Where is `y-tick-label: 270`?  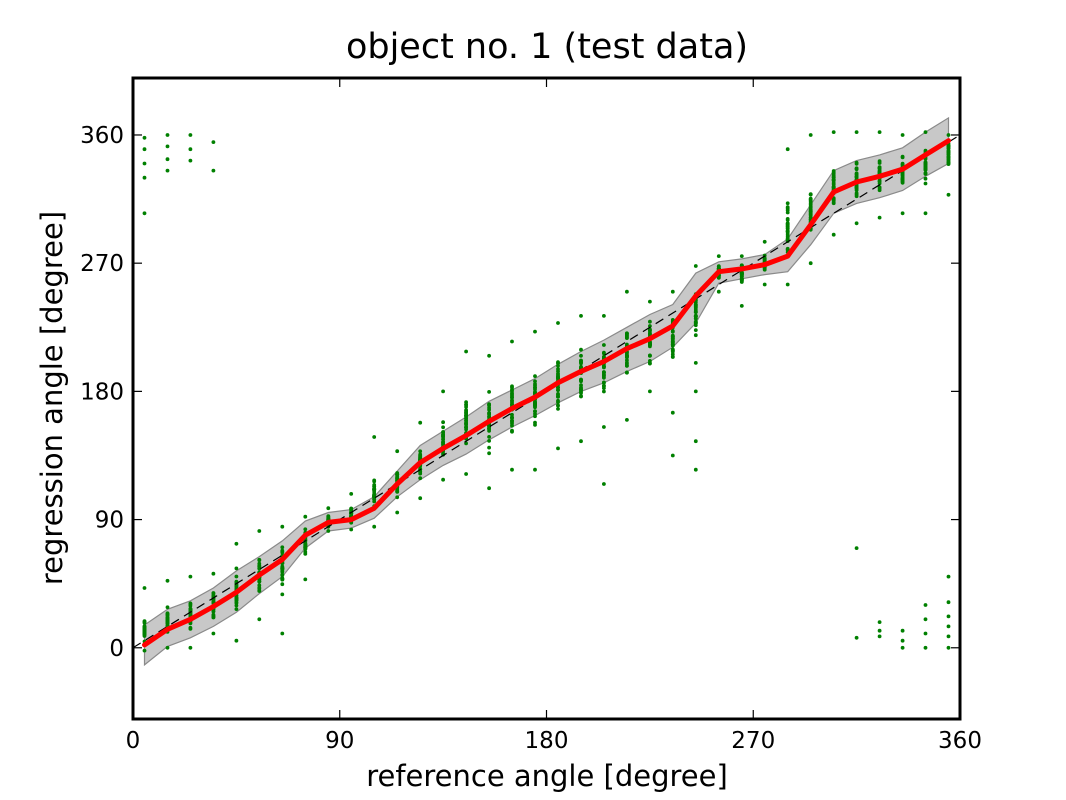 y-tick-label: 270 is located at coordinates (102, 264).